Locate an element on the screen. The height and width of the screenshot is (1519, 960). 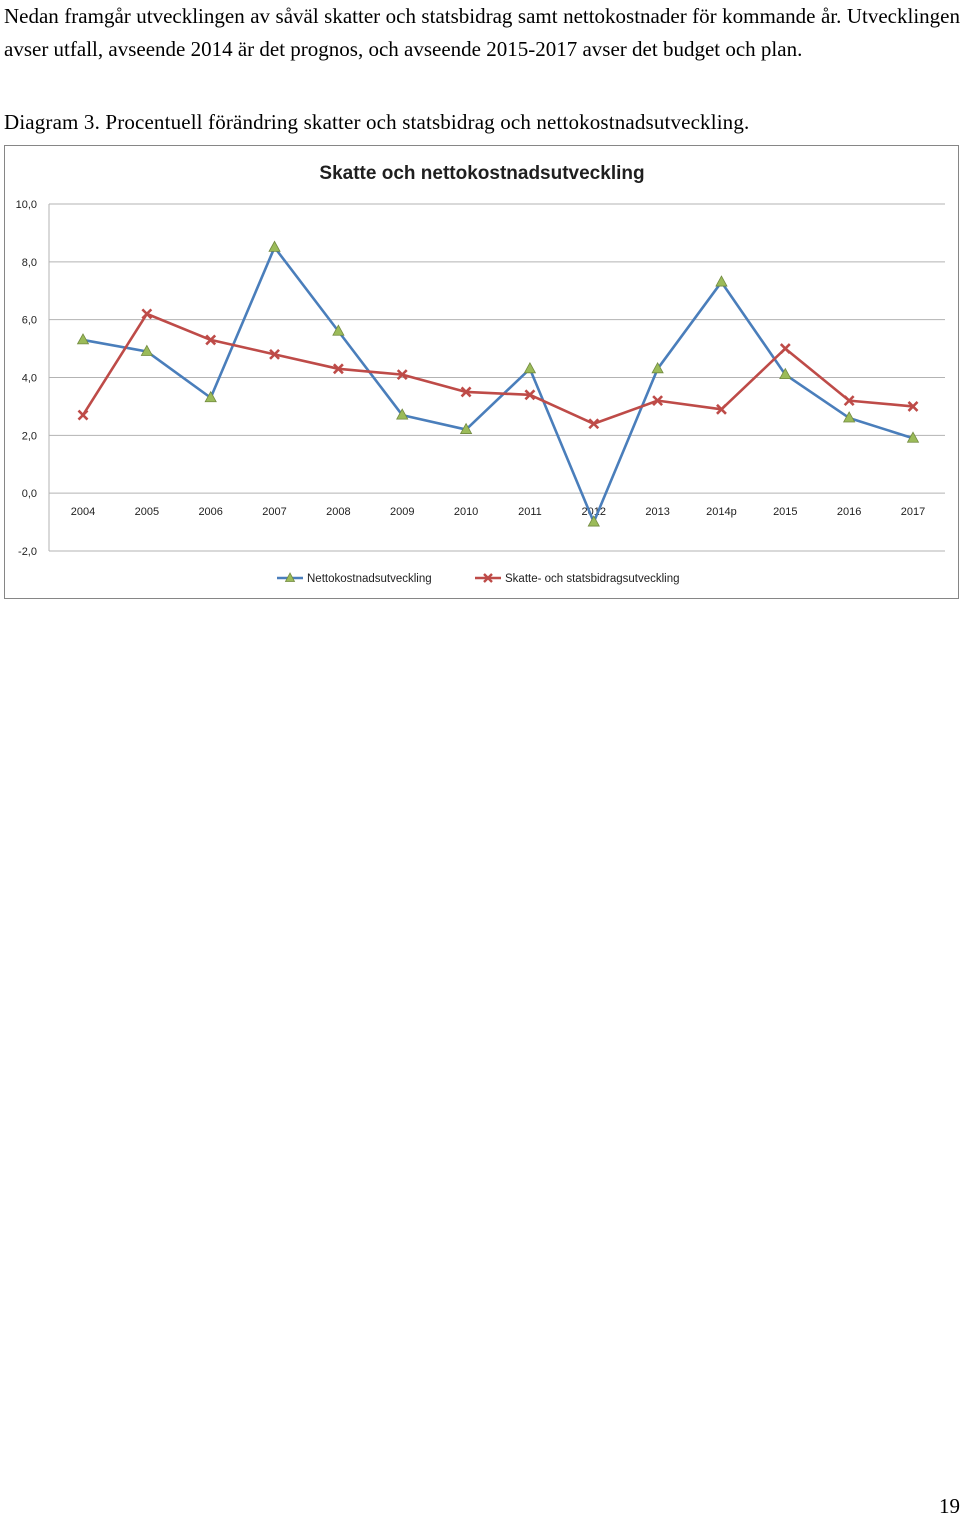
x-tick-label: 2015 is located at coordinates (785, 512).